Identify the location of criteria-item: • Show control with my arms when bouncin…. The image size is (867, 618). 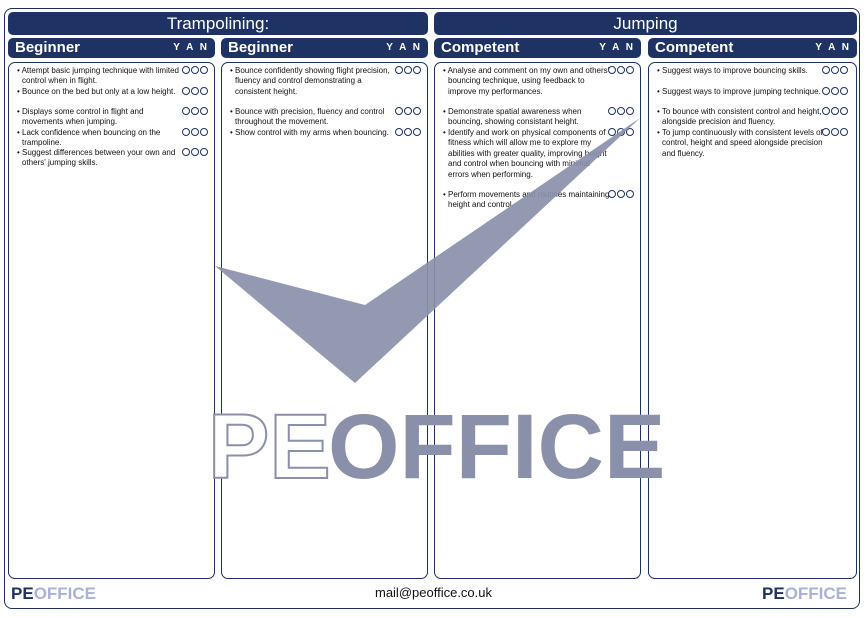
(309, 132).